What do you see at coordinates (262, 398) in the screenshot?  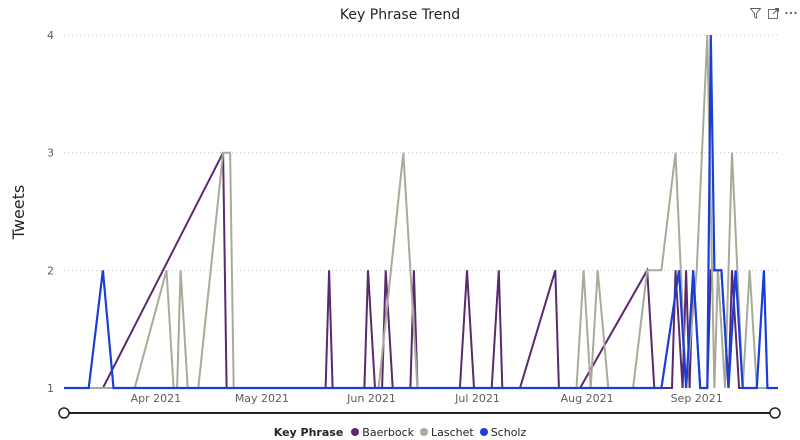 I see `x-tick-label: May 2021` at bounding box center [262, 398].